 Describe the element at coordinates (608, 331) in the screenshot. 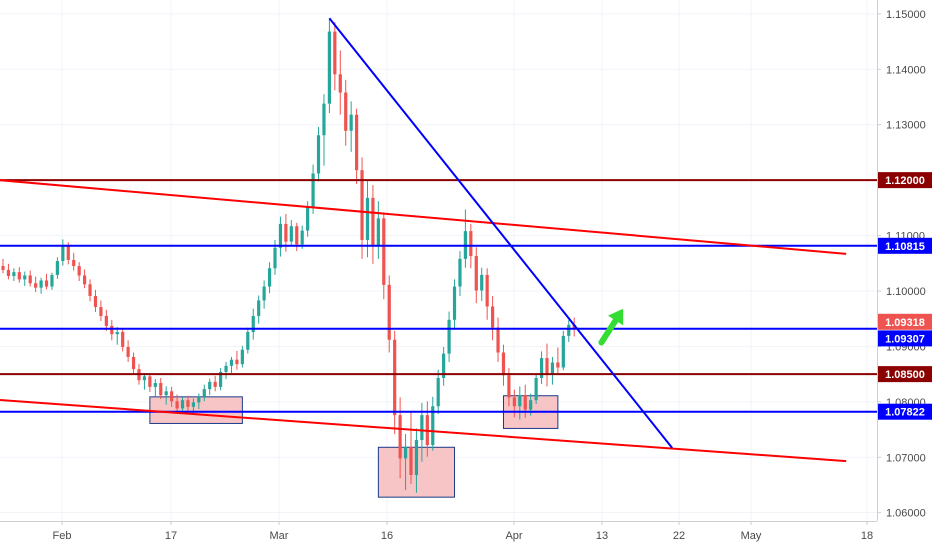

I see `up-arrow-shaft` at that location.